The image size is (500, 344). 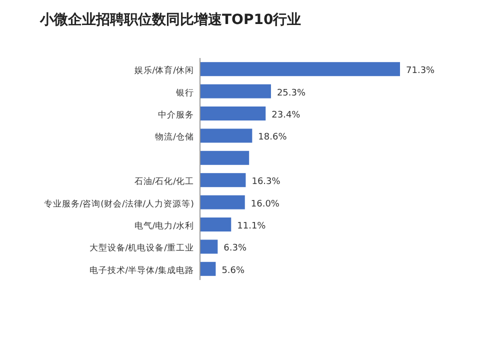 What do you see at coordinates (176, 115) in the screenshot?
I see `y-tick-label: 中介服务` at bounding box center [176, 115].